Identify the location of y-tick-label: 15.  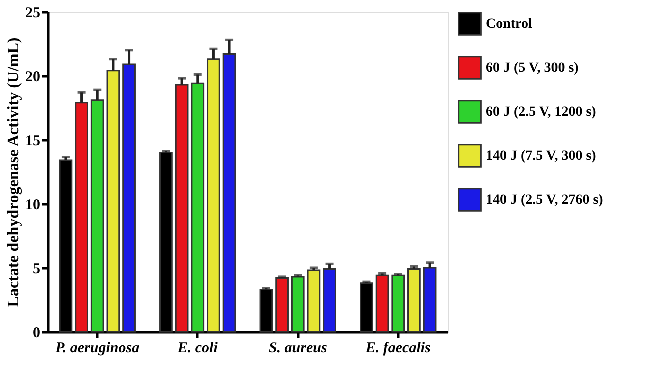
(33, 142).